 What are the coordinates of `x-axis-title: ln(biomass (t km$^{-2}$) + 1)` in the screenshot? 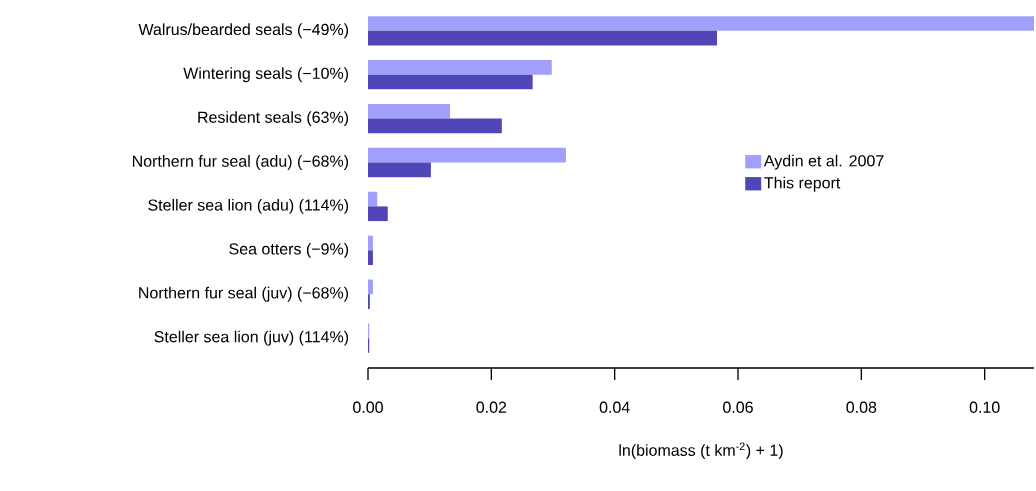 It's located at (701, 451).